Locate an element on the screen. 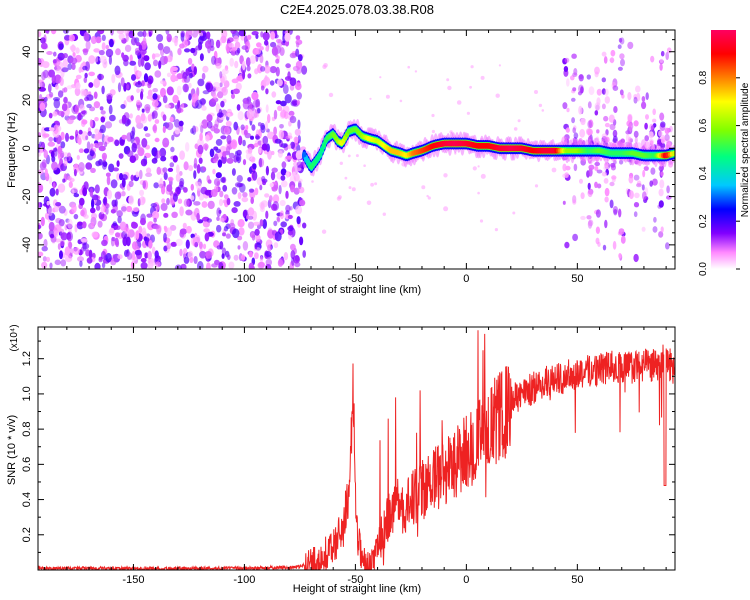 This screenshot has height=600, width=750. x-tick-label: -150 is located at coordinates (133, 580).